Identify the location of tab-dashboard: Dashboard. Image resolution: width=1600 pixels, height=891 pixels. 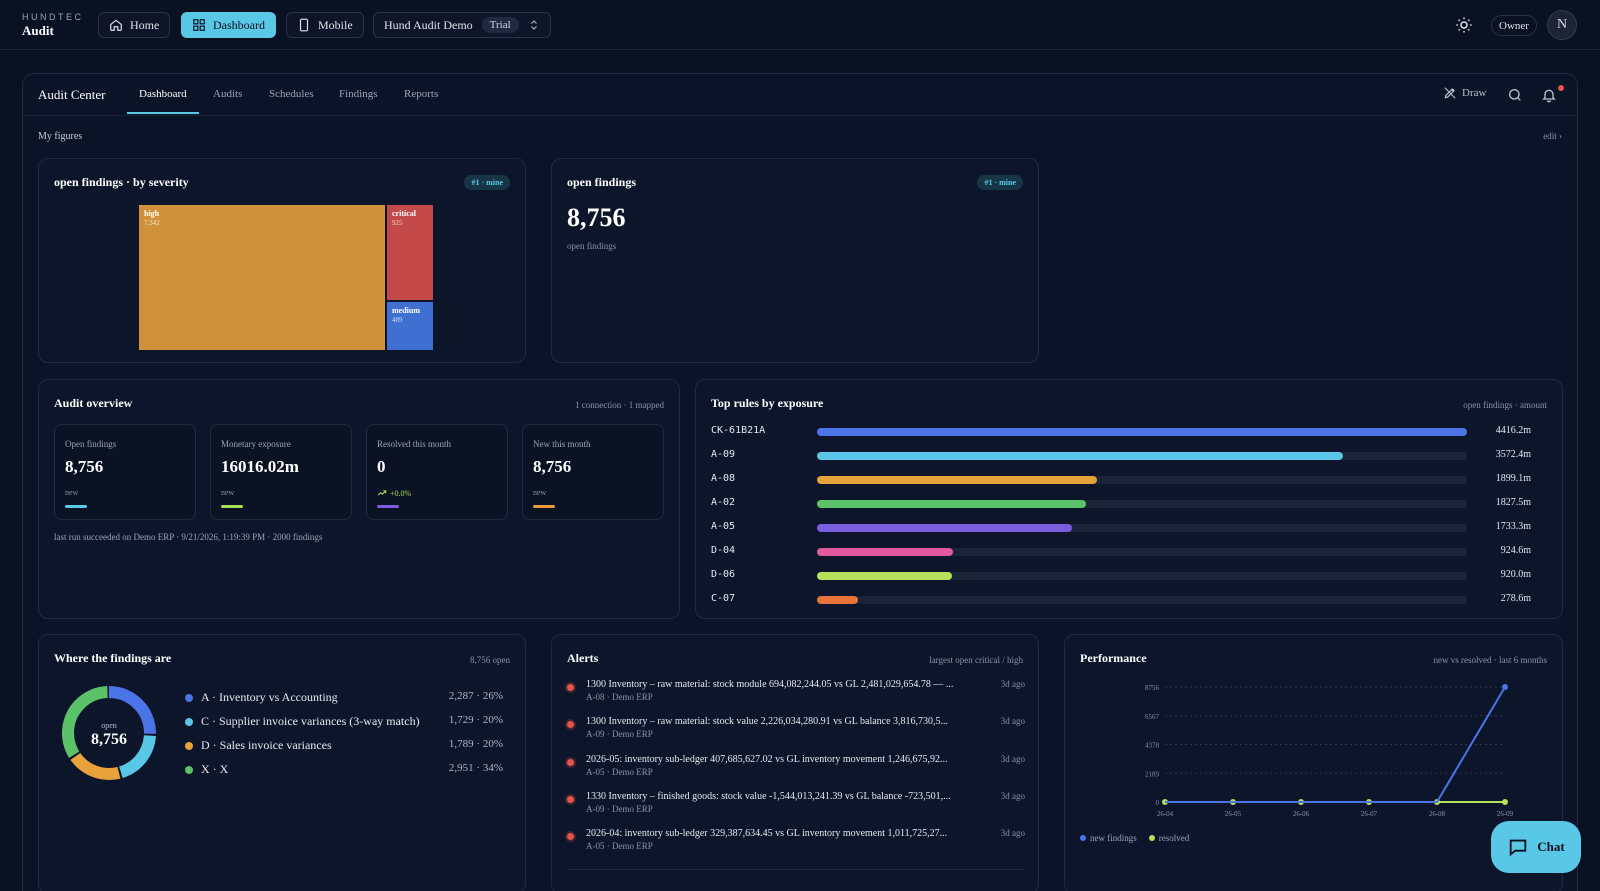
(163, 94).